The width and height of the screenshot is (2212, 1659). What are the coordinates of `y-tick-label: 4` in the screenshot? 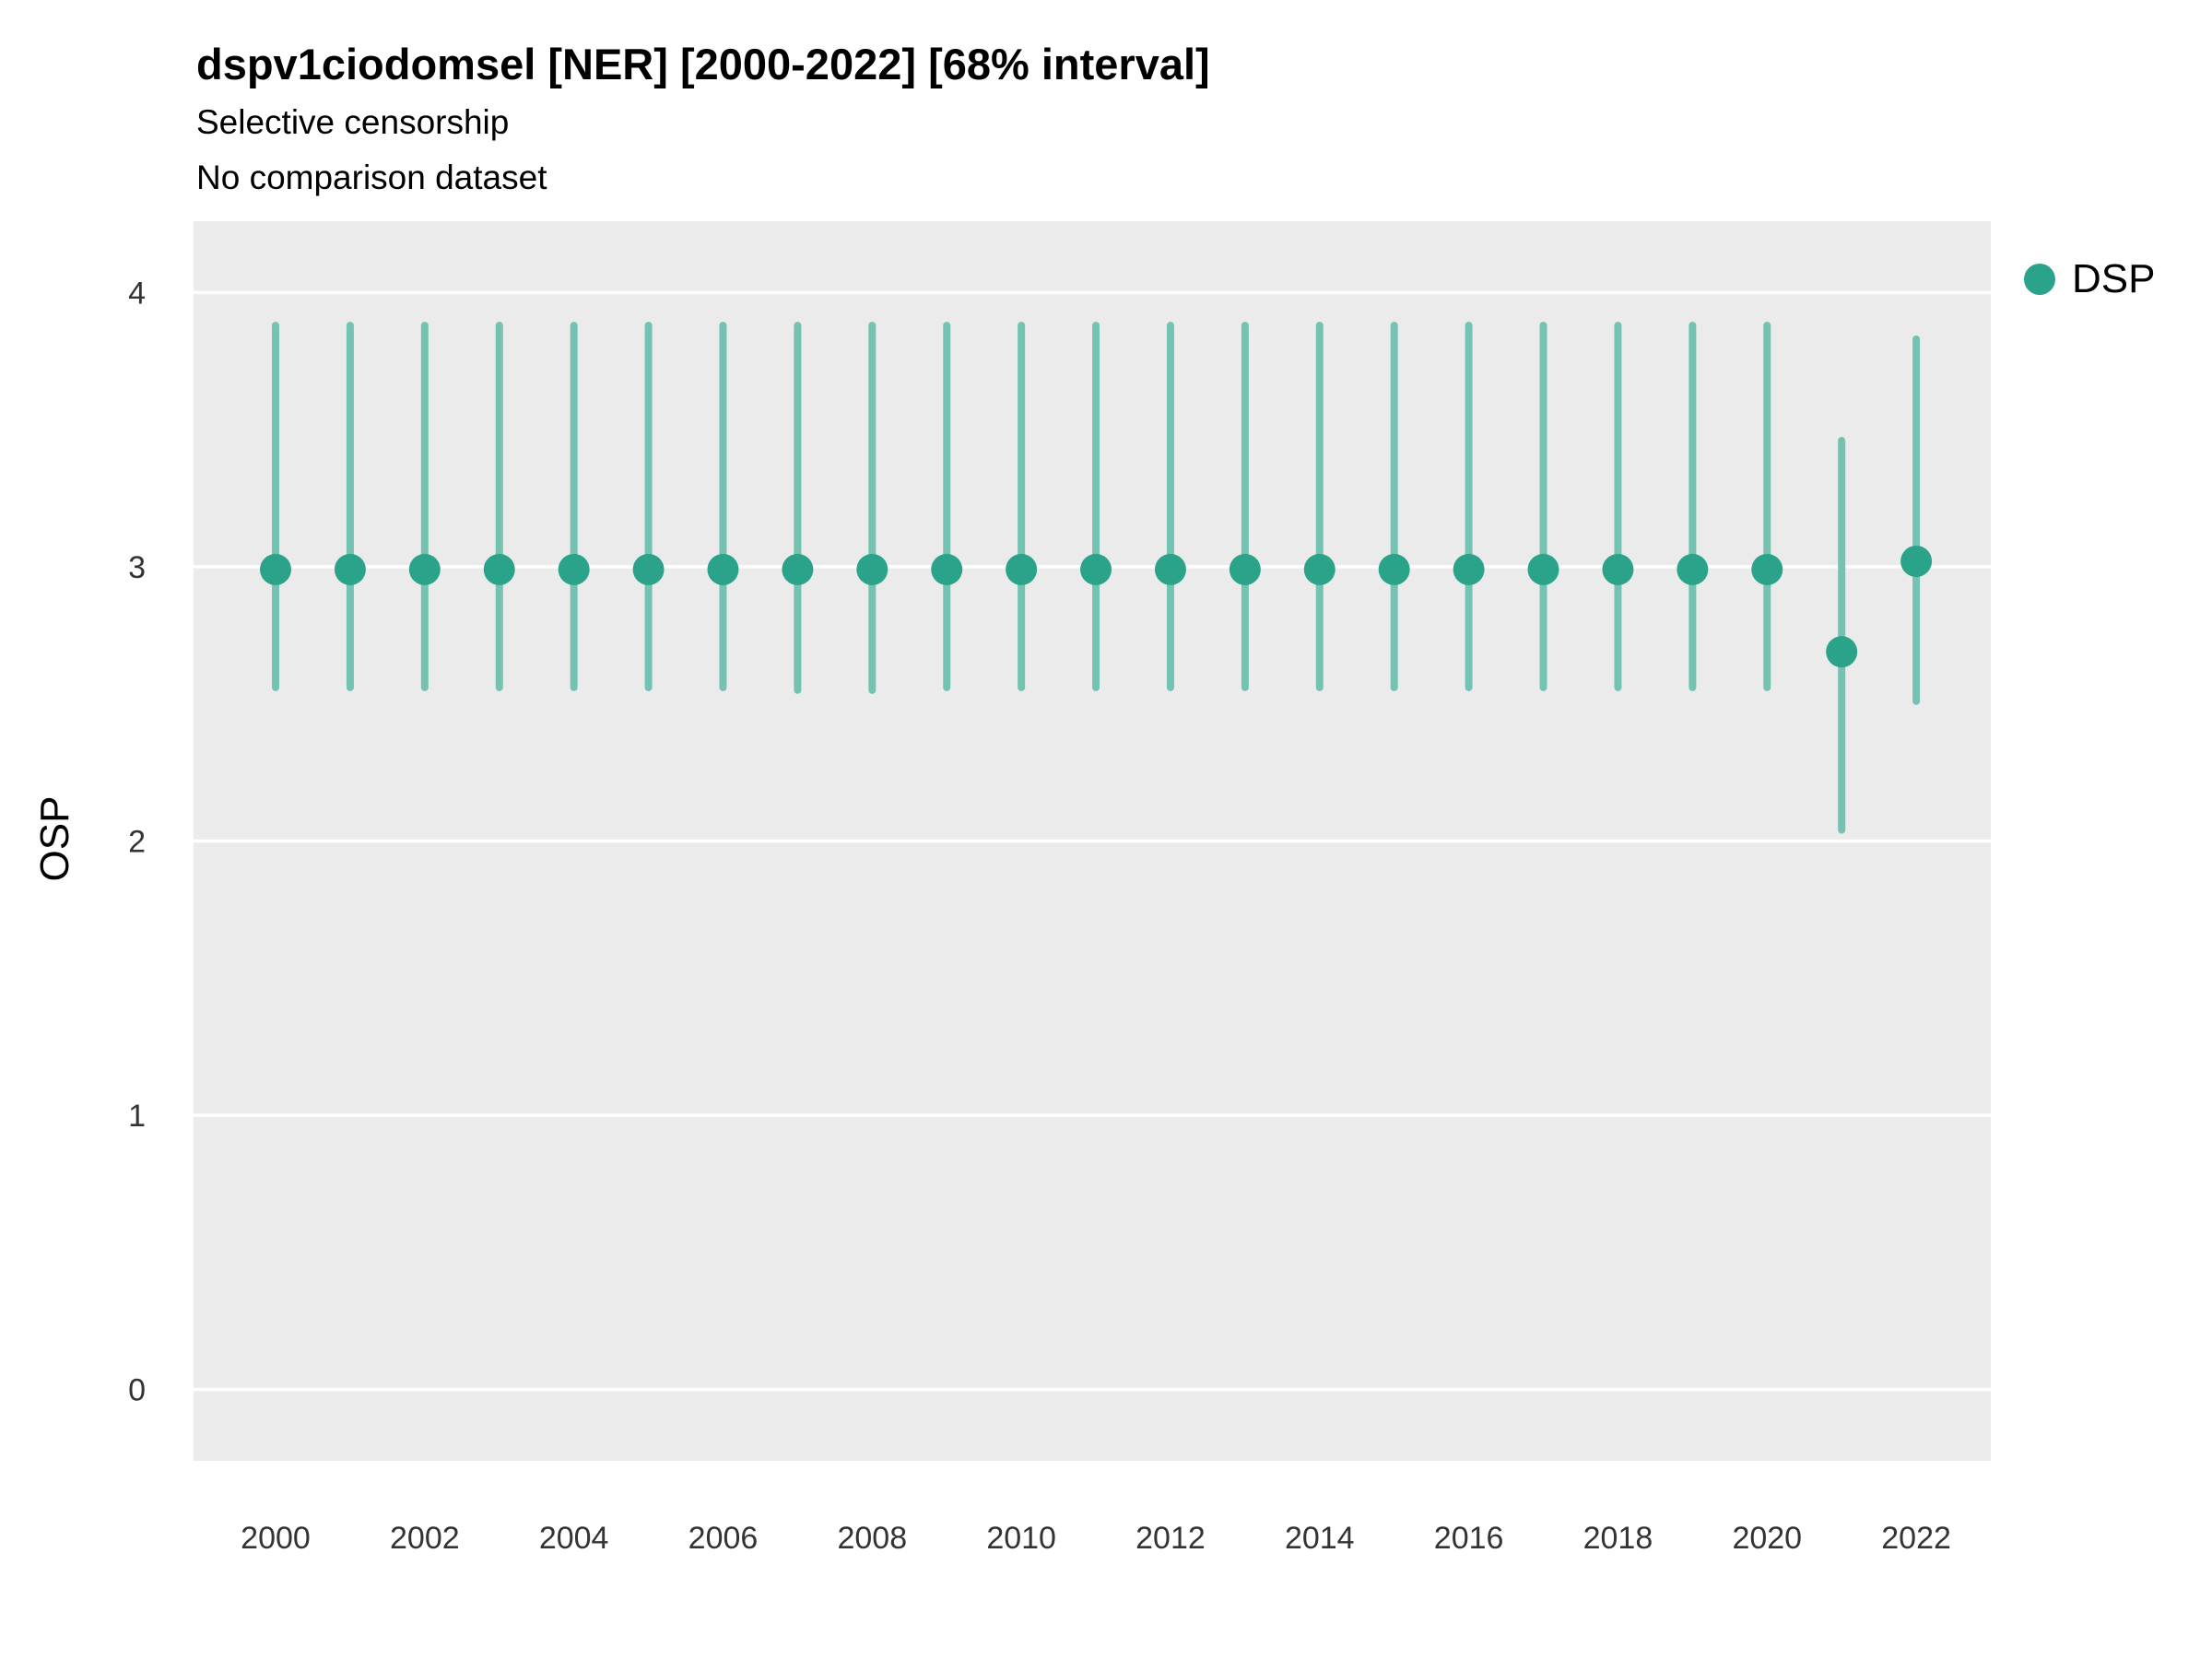 It's located at (137, 293).